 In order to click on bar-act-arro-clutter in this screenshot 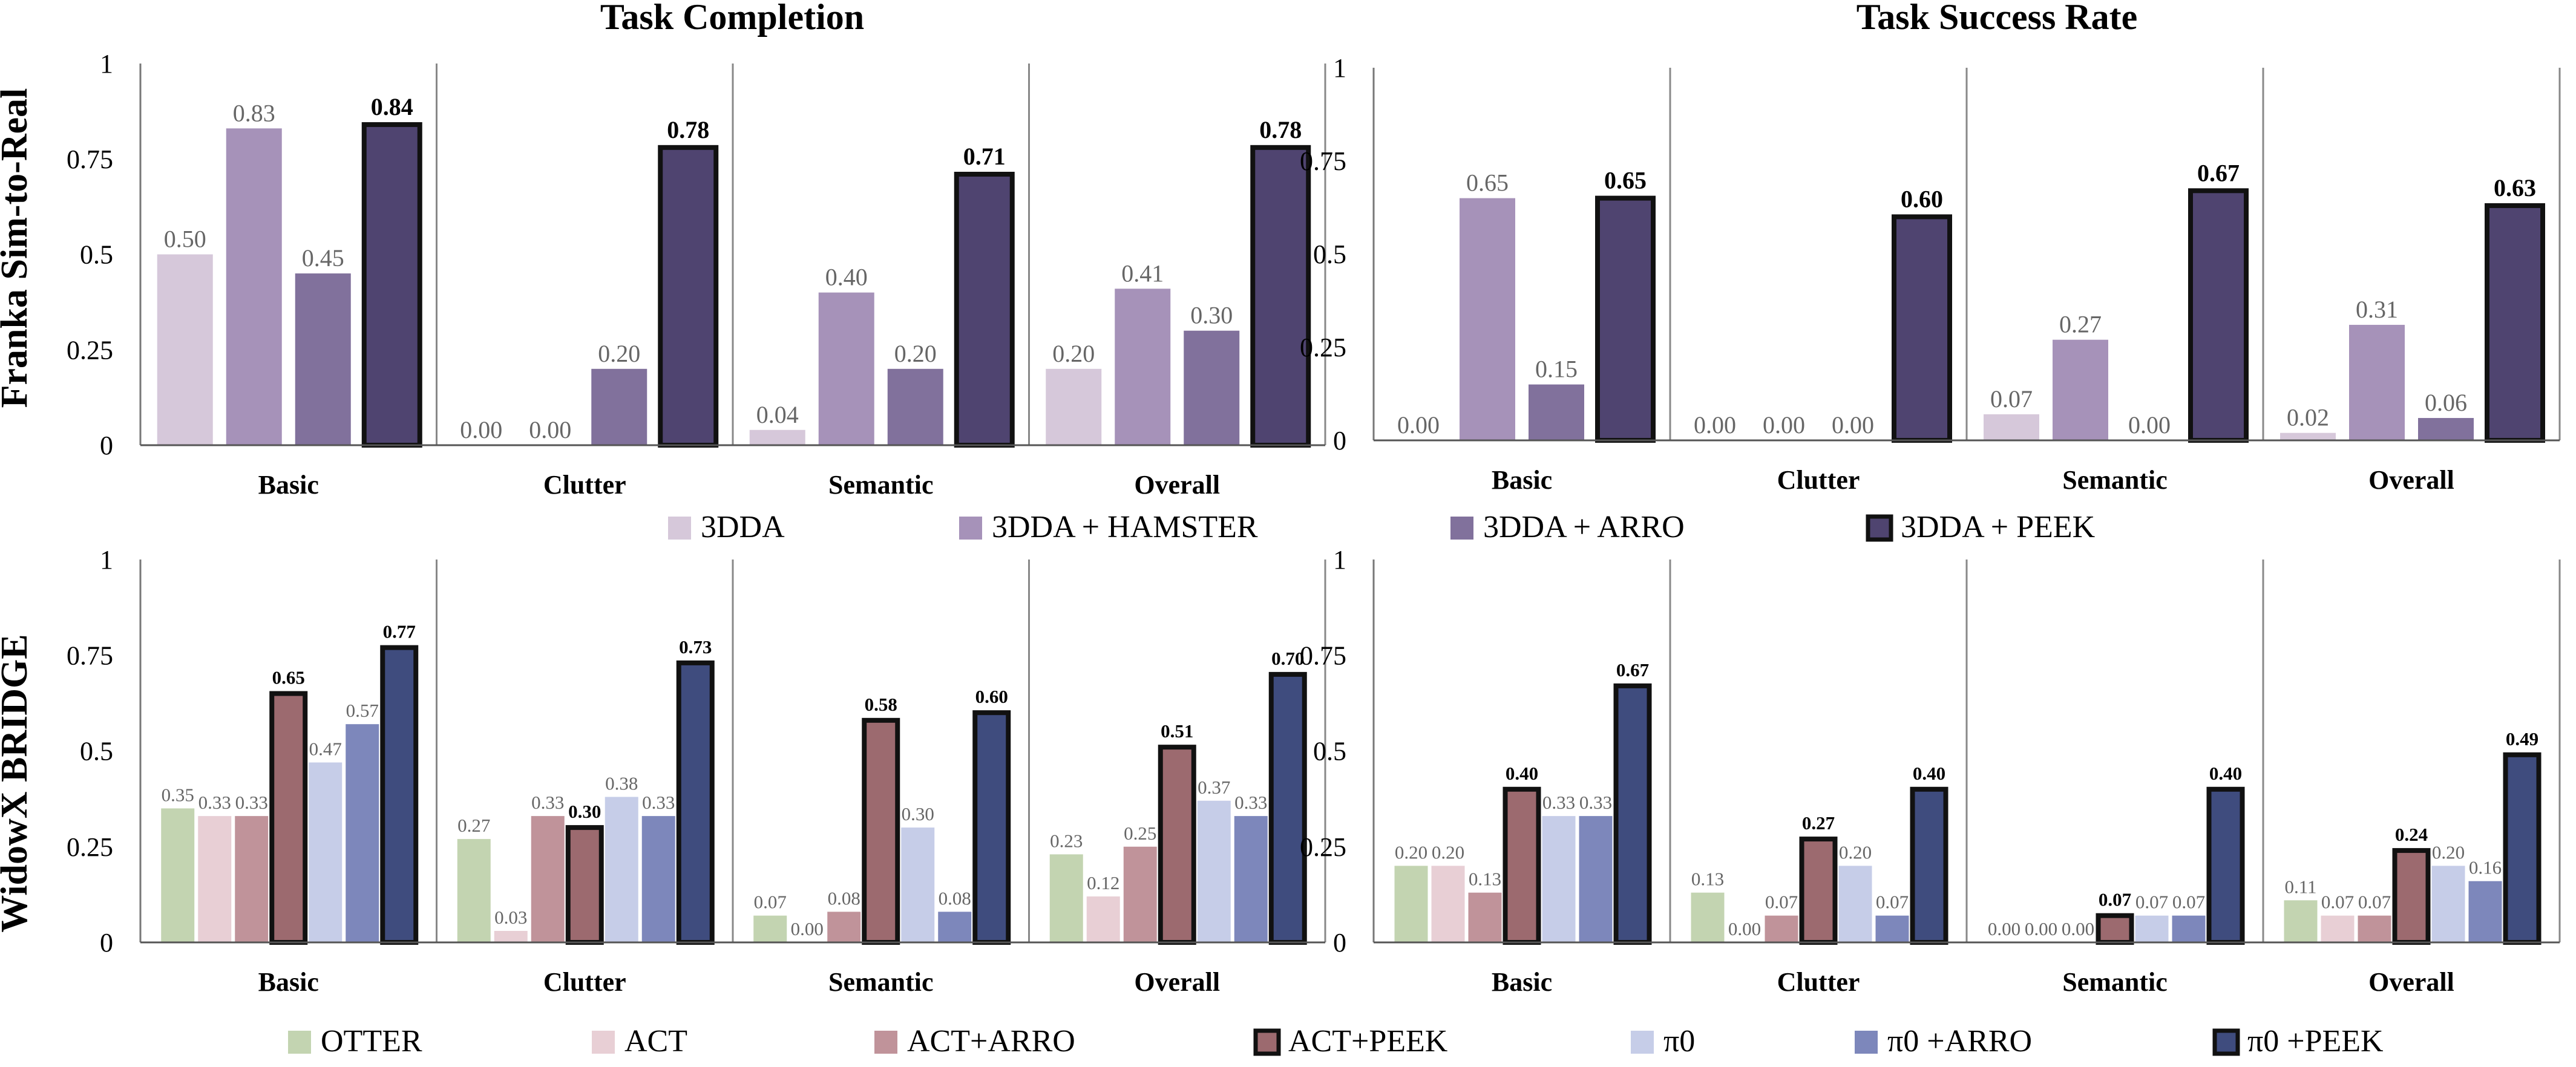, I will do `click(548, 879)`.